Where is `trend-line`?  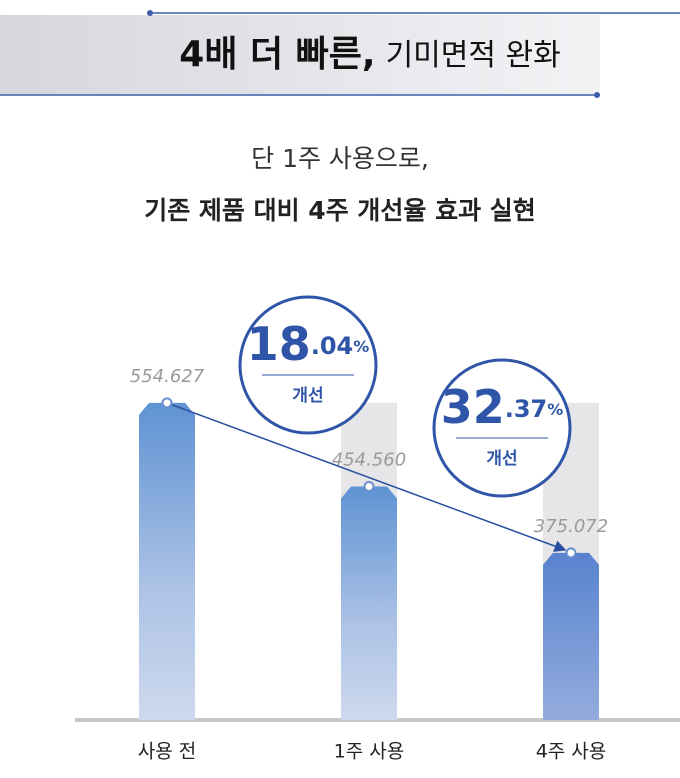
trend-line is located at coordinates (366, 477).